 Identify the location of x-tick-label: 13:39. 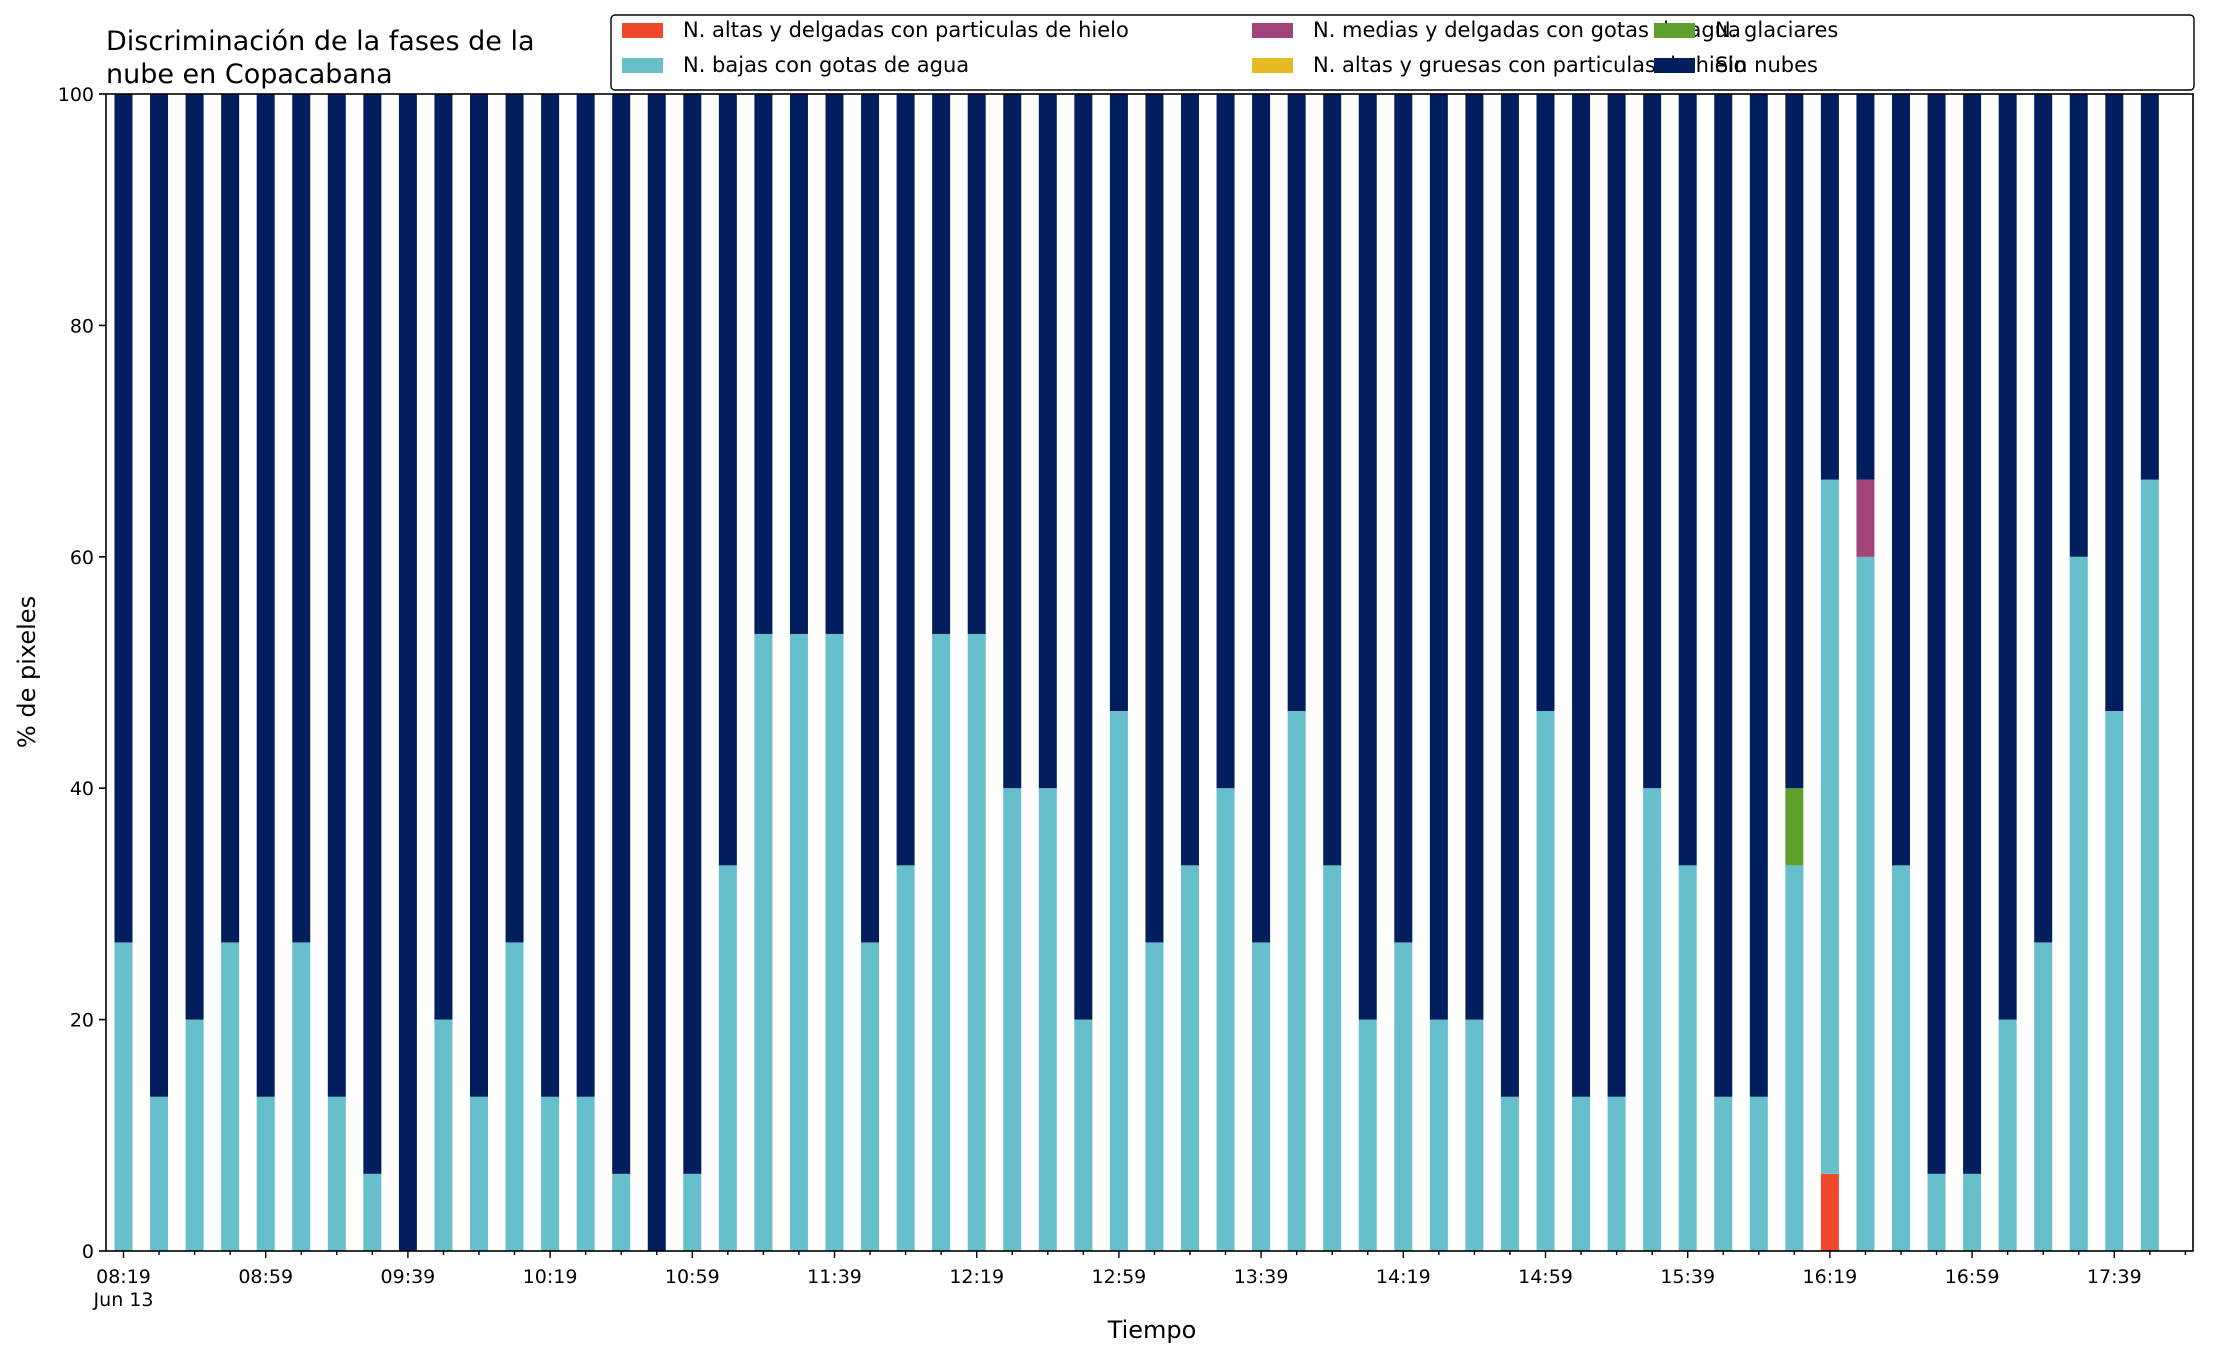
(1261, 1277).